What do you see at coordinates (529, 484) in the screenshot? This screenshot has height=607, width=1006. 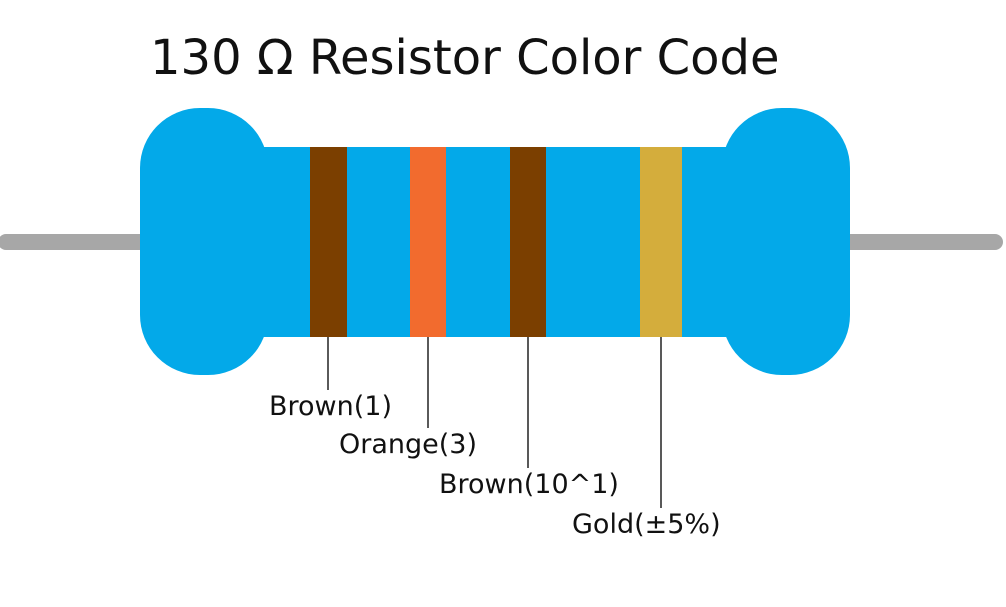 I see `band-label-3: Brown(10^1)` at bounding box center [529, 484].